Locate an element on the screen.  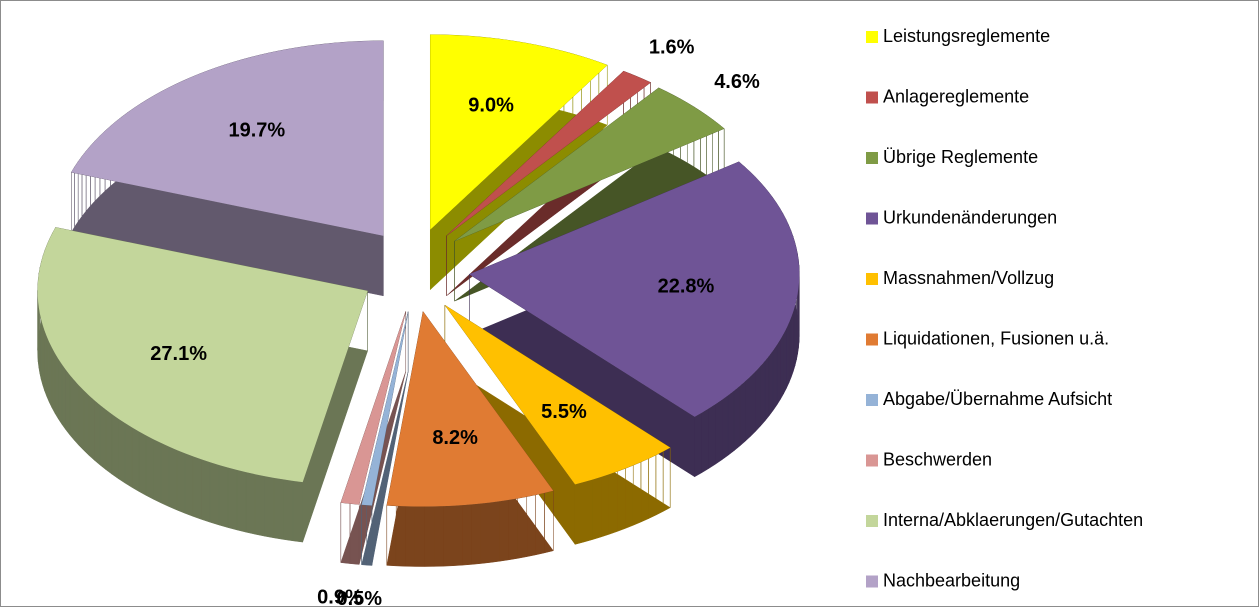
data-label: 5.5% is located at coordinates (564, 412).